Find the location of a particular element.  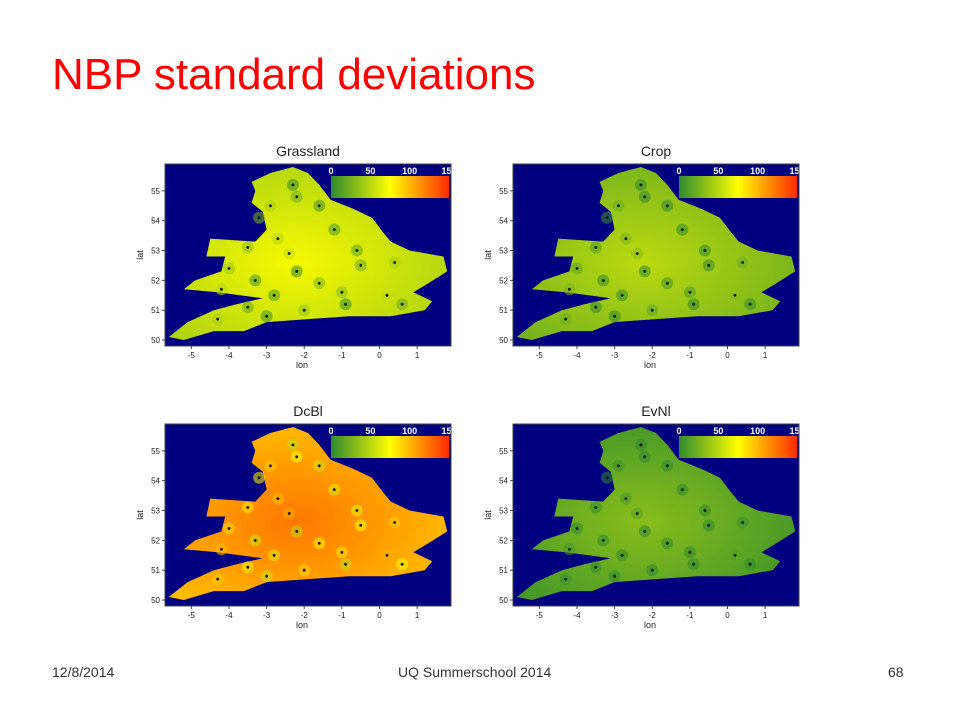

lon-tick-label: -1 is located at coordinates (342, 355).